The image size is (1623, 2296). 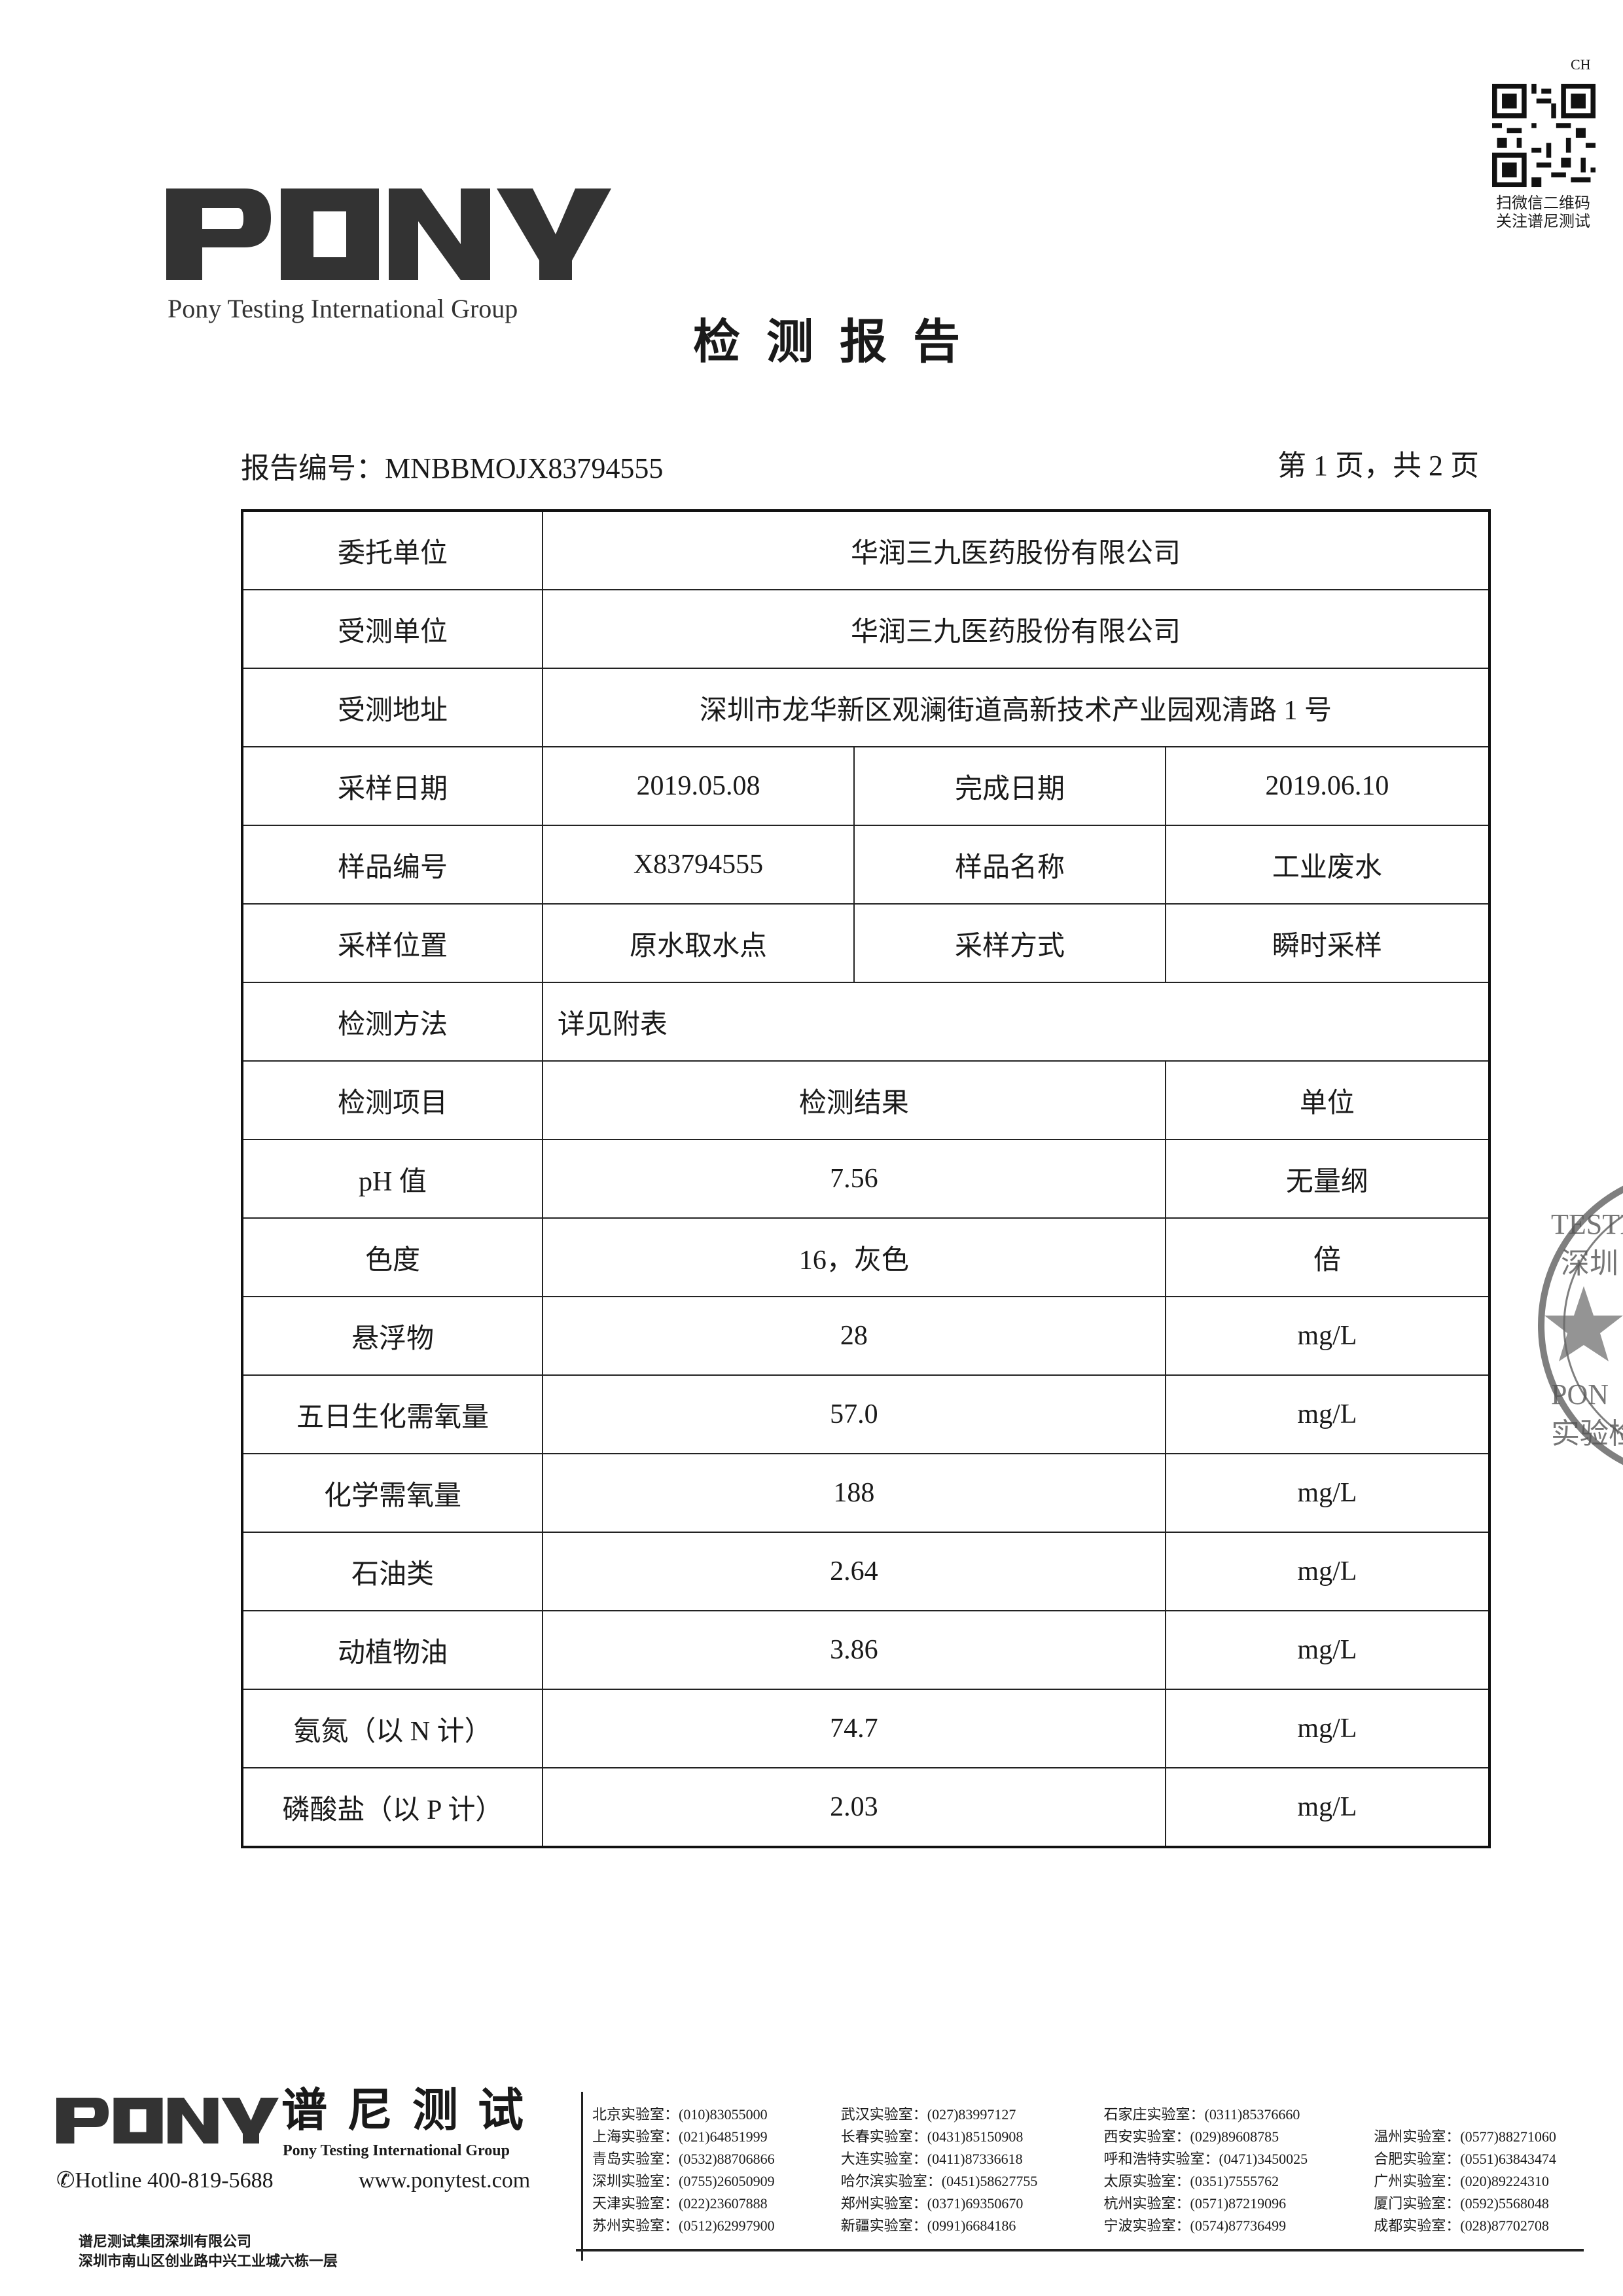 What do you see at coordinates (1195, 2225) in the screenshot?
I see `lab-entry: 宁波实验室：(0574)87736499` at bounding box center [1195, 2225].